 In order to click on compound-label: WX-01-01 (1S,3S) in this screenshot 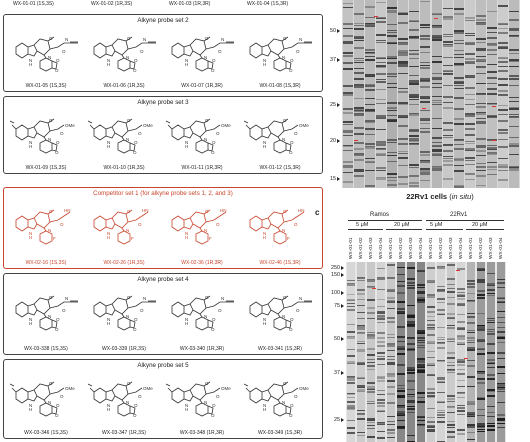, I will do `click(33, 4)`.